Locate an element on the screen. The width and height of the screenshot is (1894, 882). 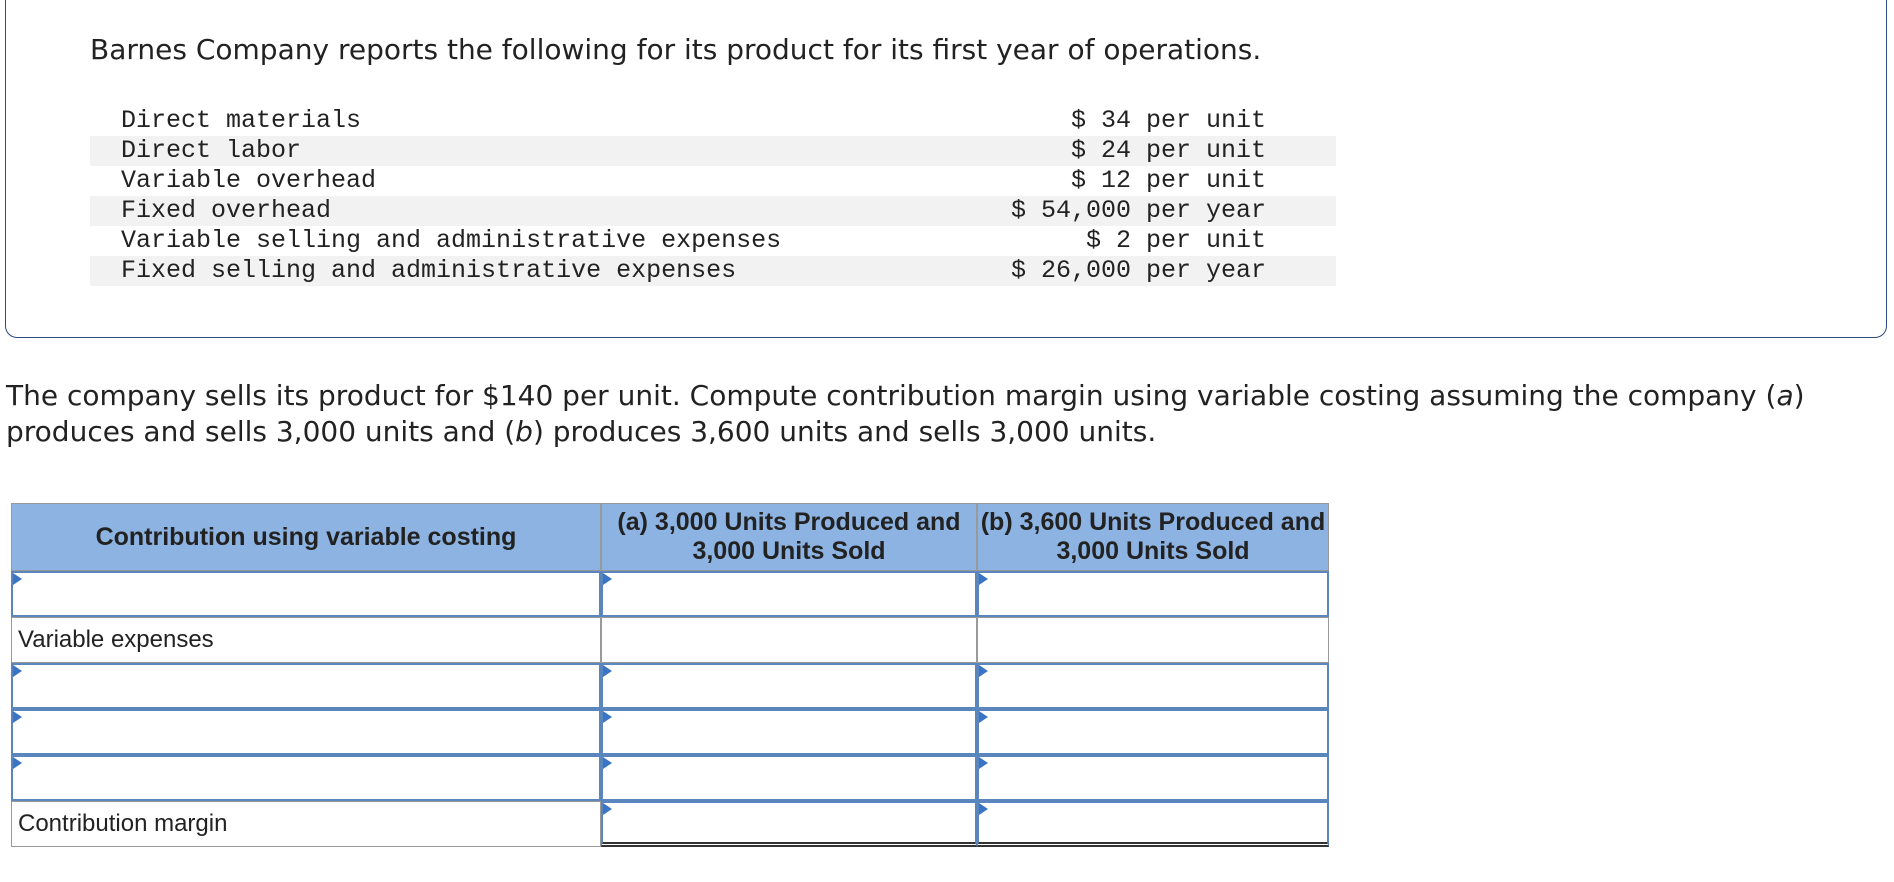
cost-row: Direct materials $ 34 per unit is located at coordinates (713, 121).